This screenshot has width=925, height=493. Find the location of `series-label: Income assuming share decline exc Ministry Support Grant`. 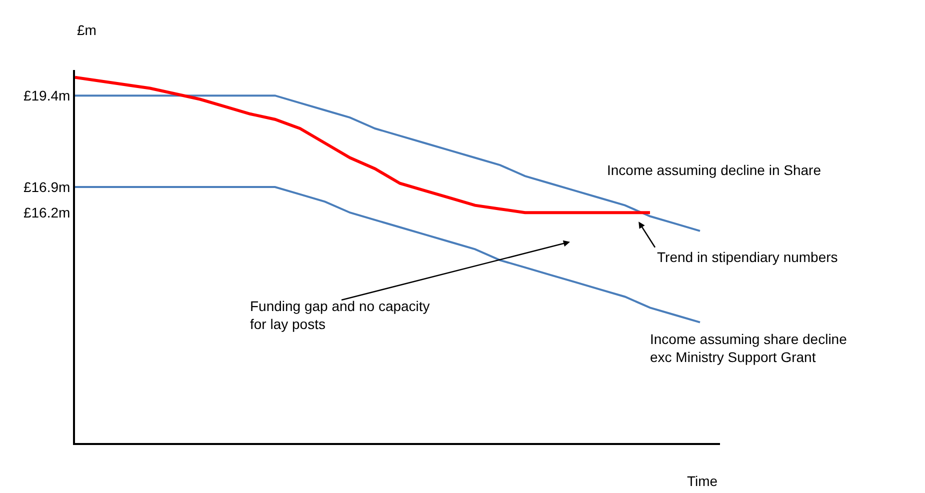

series-label: Income assuming share decline exc Ministry Support Grant is located at coordinates (749, 348).